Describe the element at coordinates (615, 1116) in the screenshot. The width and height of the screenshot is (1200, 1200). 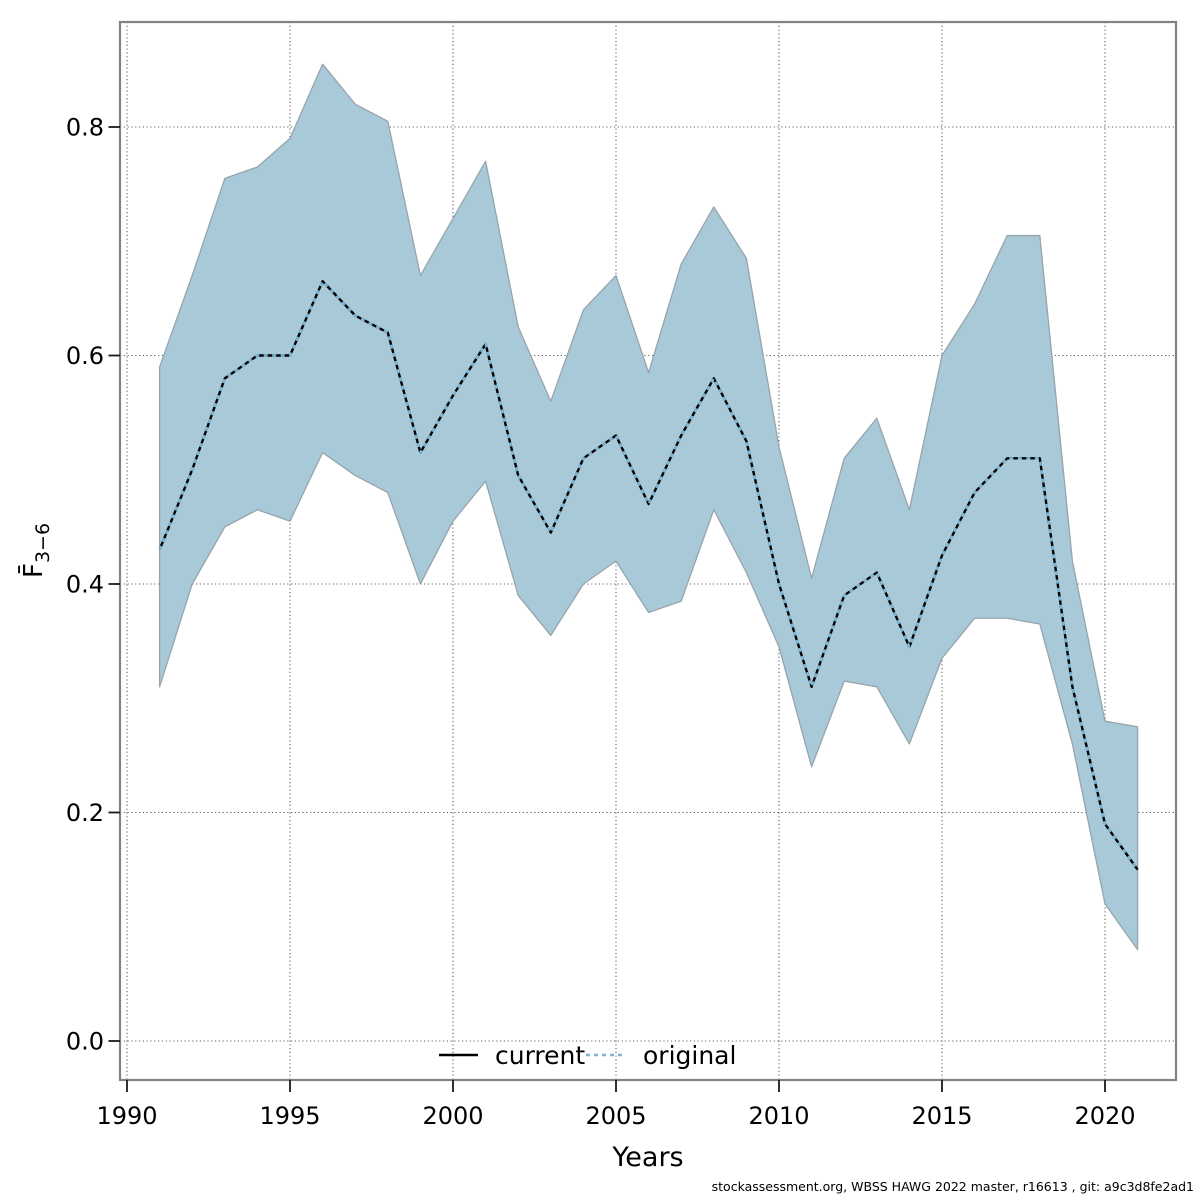
I see `x-tick-label-2005: 2005` at that location.